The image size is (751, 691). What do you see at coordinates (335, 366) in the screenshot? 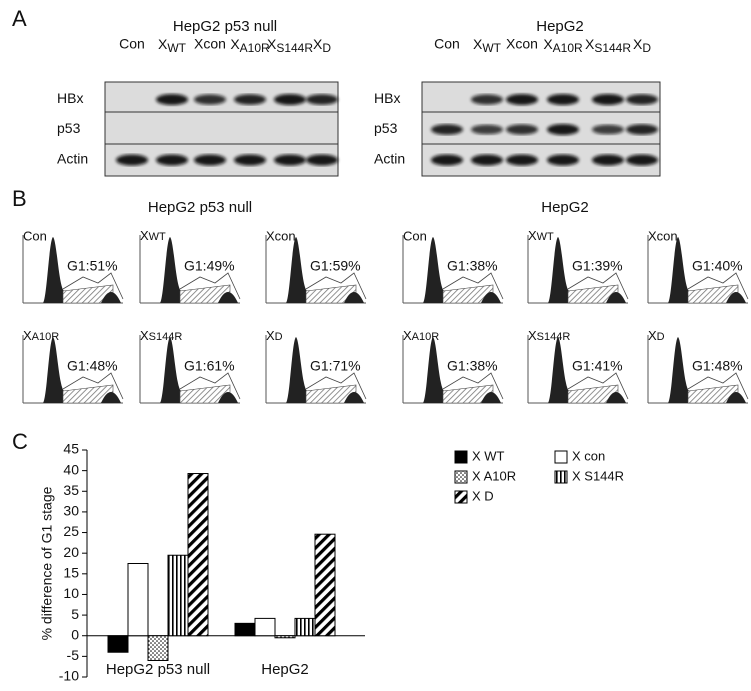
I see `g1-value: G1:71%` at bounding box center [335, 366].